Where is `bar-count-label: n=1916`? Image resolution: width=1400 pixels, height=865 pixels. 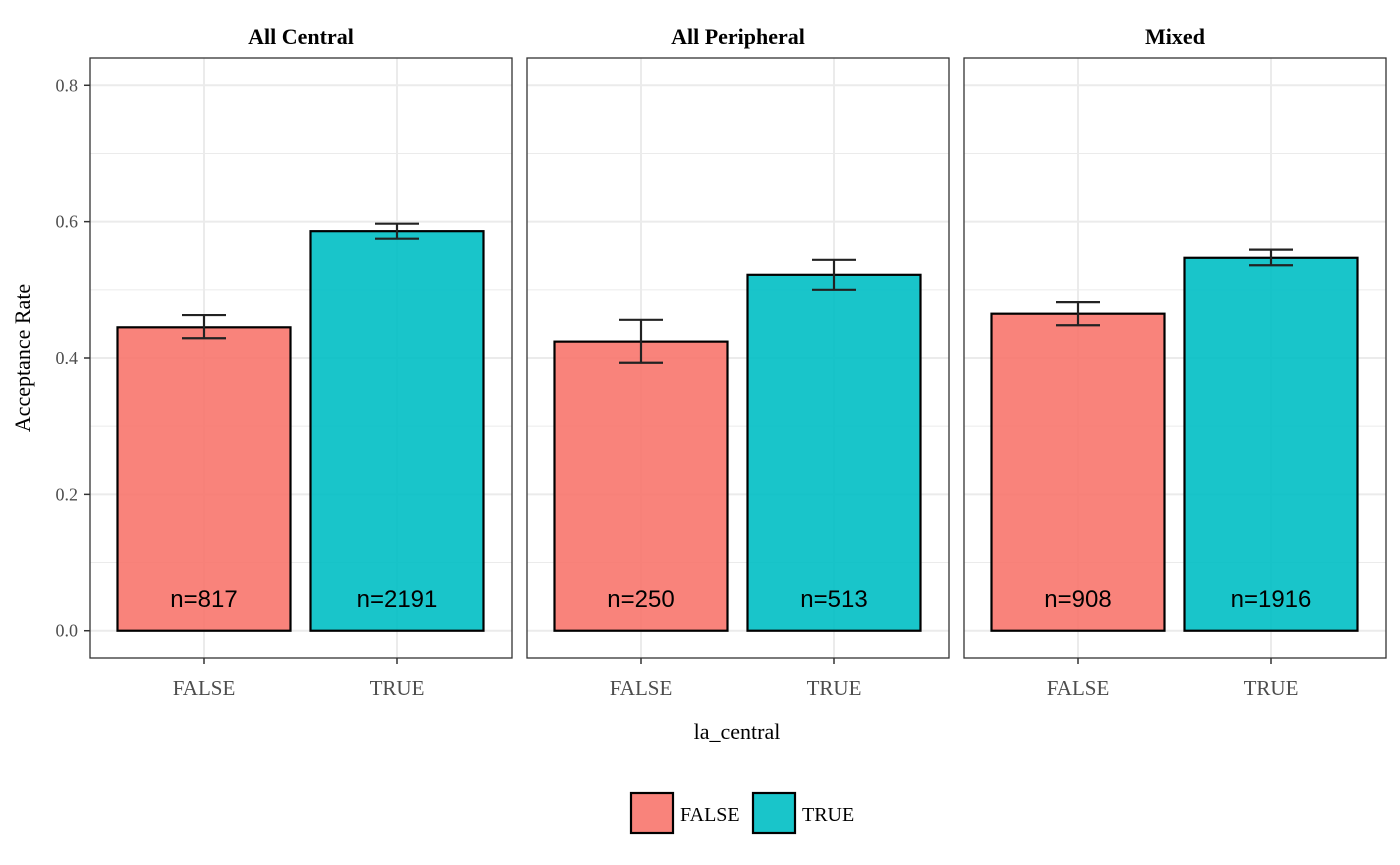 bar-count-label: n=1916 is located at coordinates (1271, 599).